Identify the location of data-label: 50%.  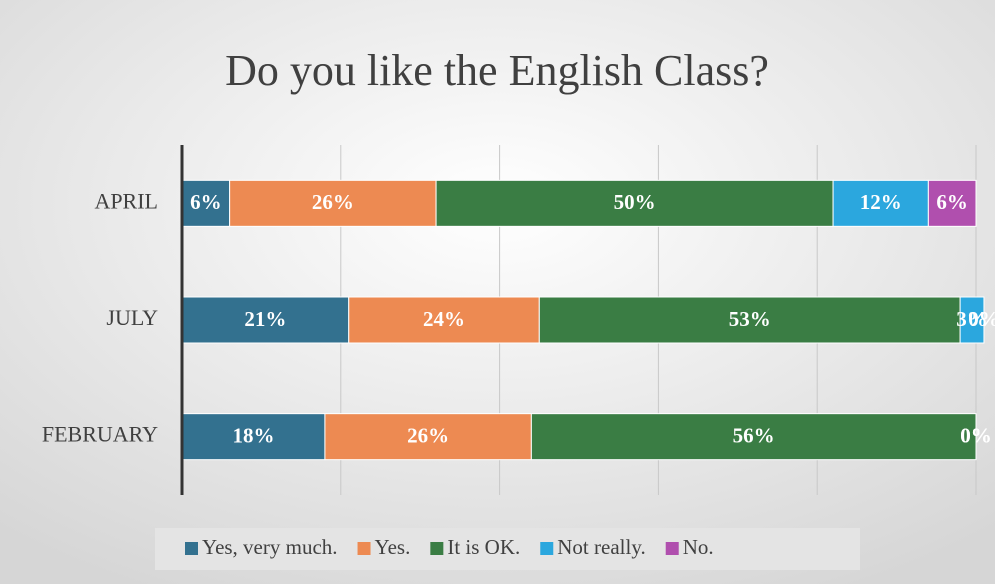
(635, 202).